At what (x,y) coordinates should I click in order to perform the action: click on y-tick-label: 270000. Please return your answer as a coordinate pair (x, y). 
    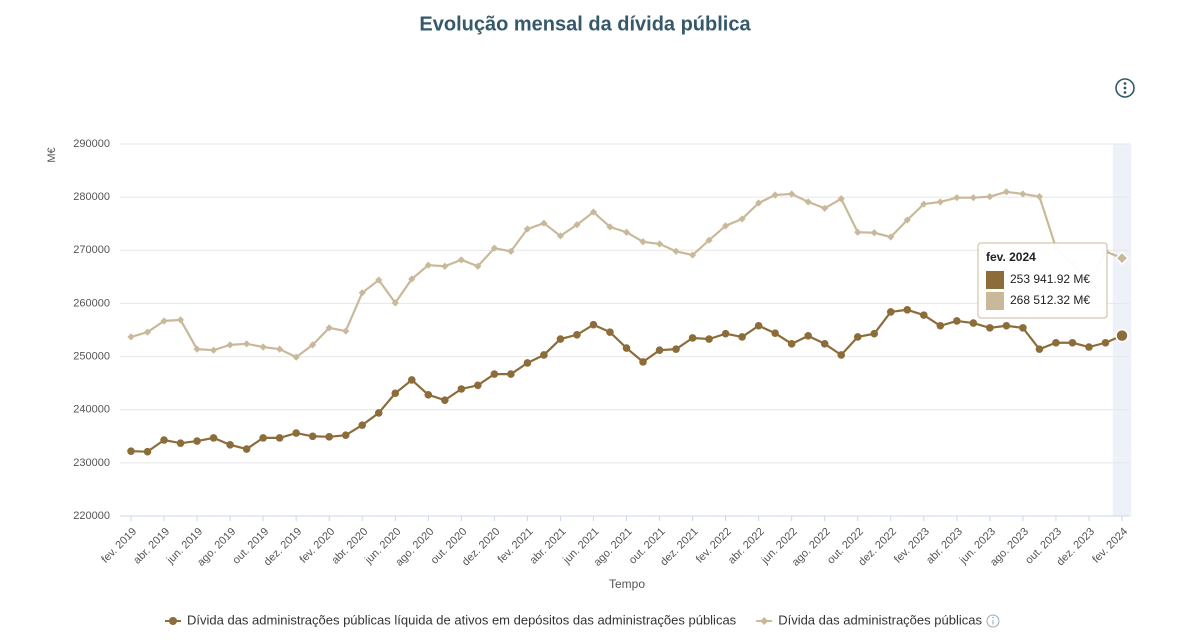
    Looking at the image, I should click on (91, 250).